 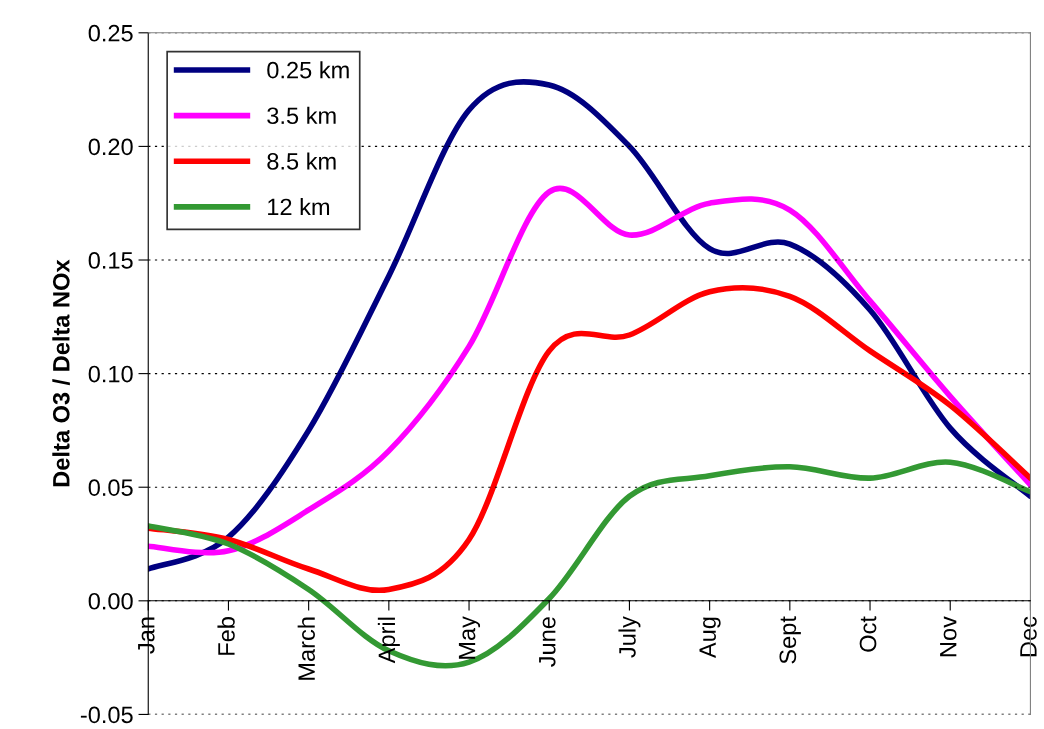 I want to click on y-tick-label: 0.10, so click(x=110, y=374).